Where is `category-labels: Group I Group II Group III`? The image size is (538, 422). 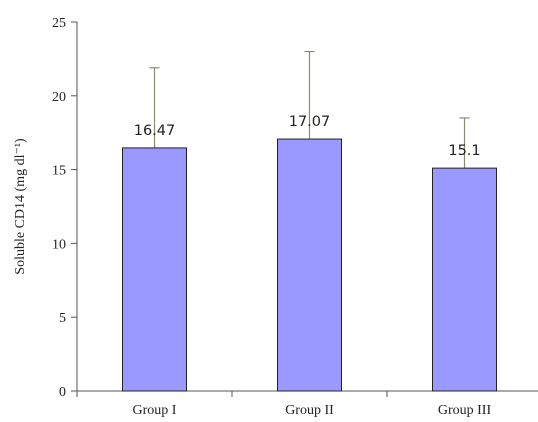 category-labels: Group I Group II Group III is located at coordinates (312, 410).